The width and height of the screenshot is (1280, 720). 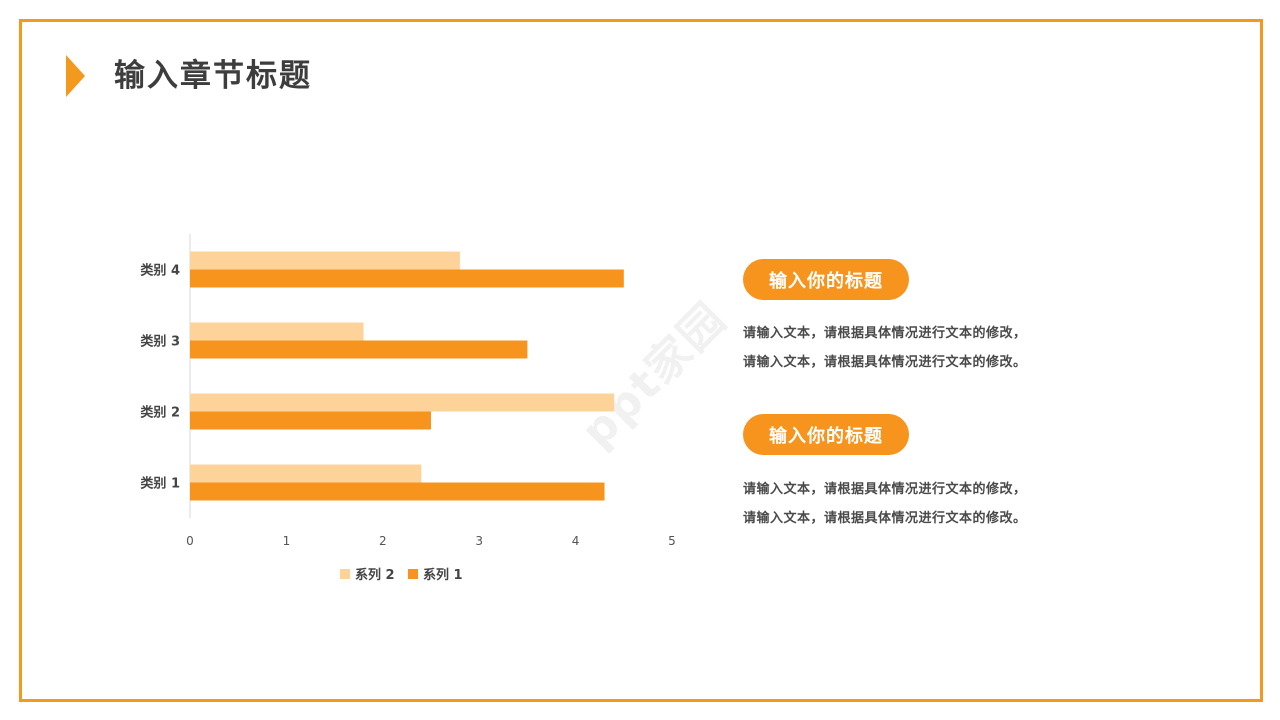 I want to click on bar-series1-cat3, so click(x=359, y=349).